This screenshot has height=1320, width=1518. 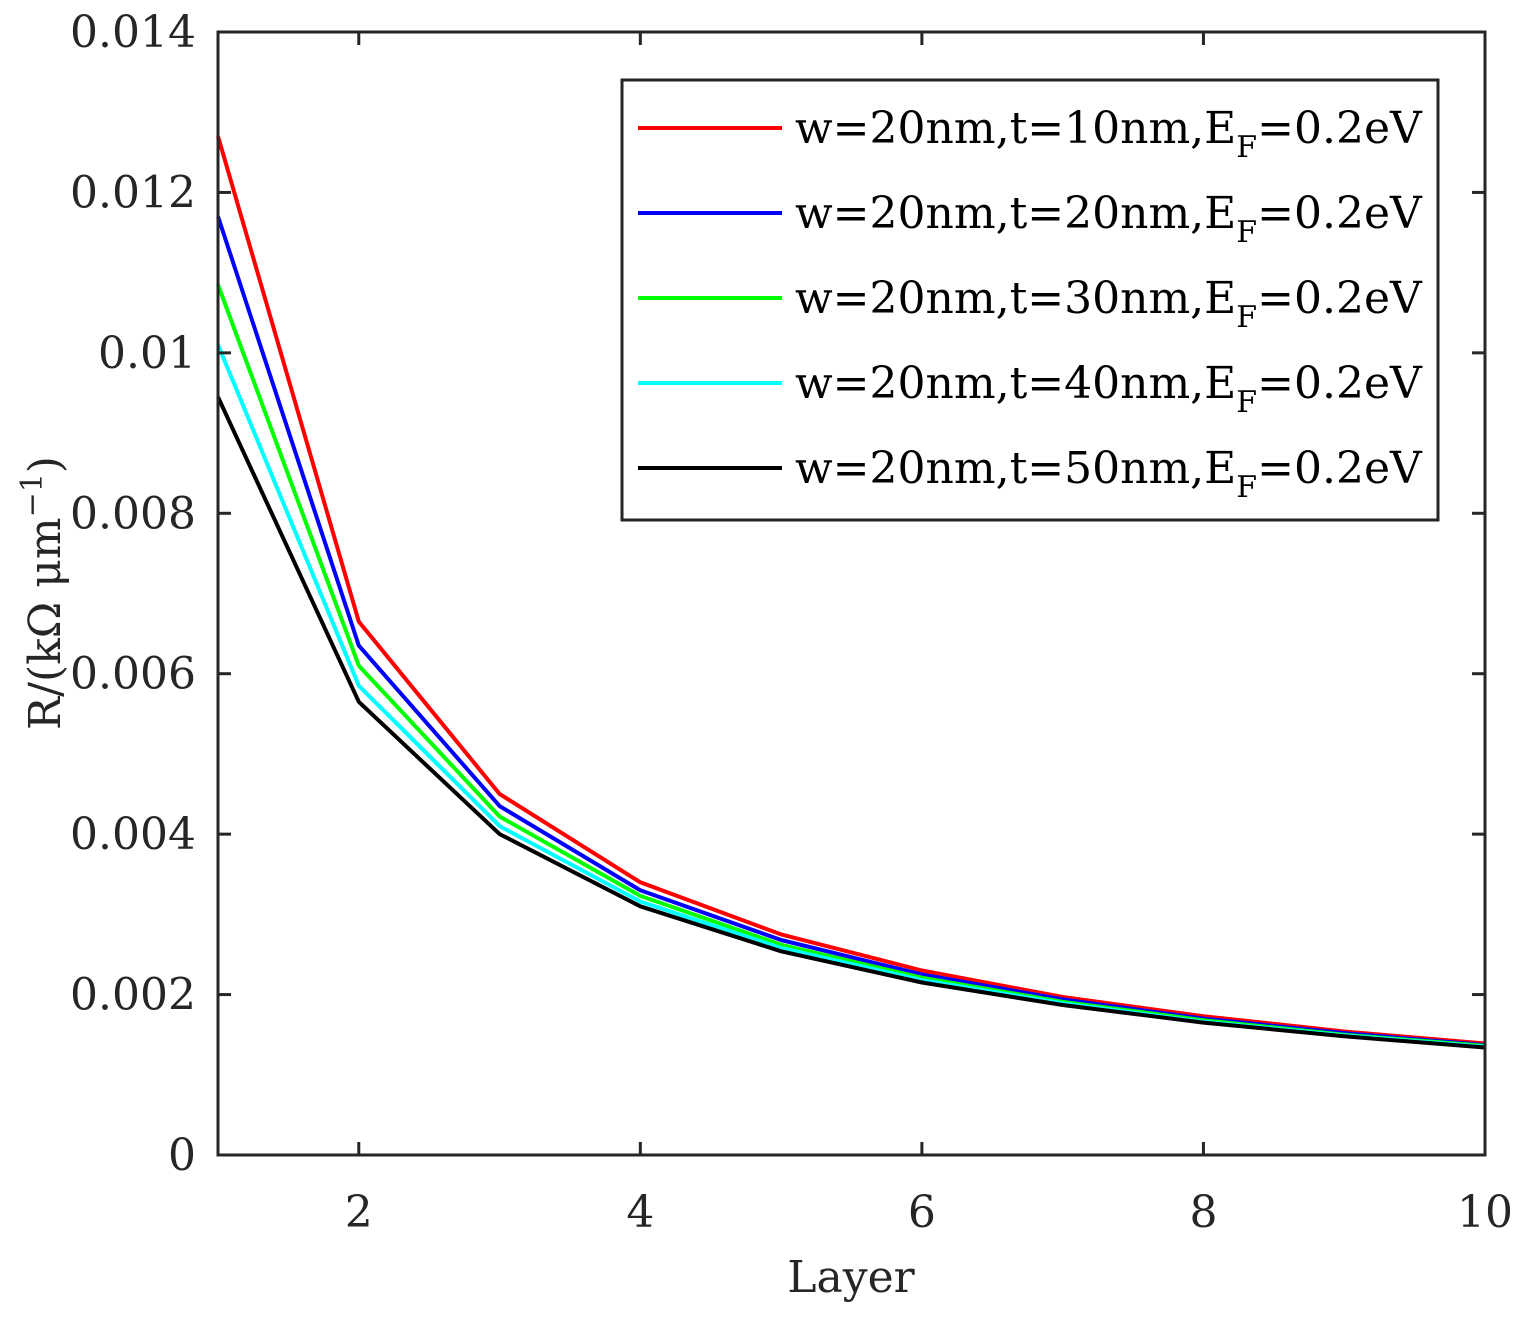 What do you see at coordinates (1015, 128) in the screenshot?
I see `legend-label-text: w=20nm,t=10nm,E` at bounding box center [1015, 128].